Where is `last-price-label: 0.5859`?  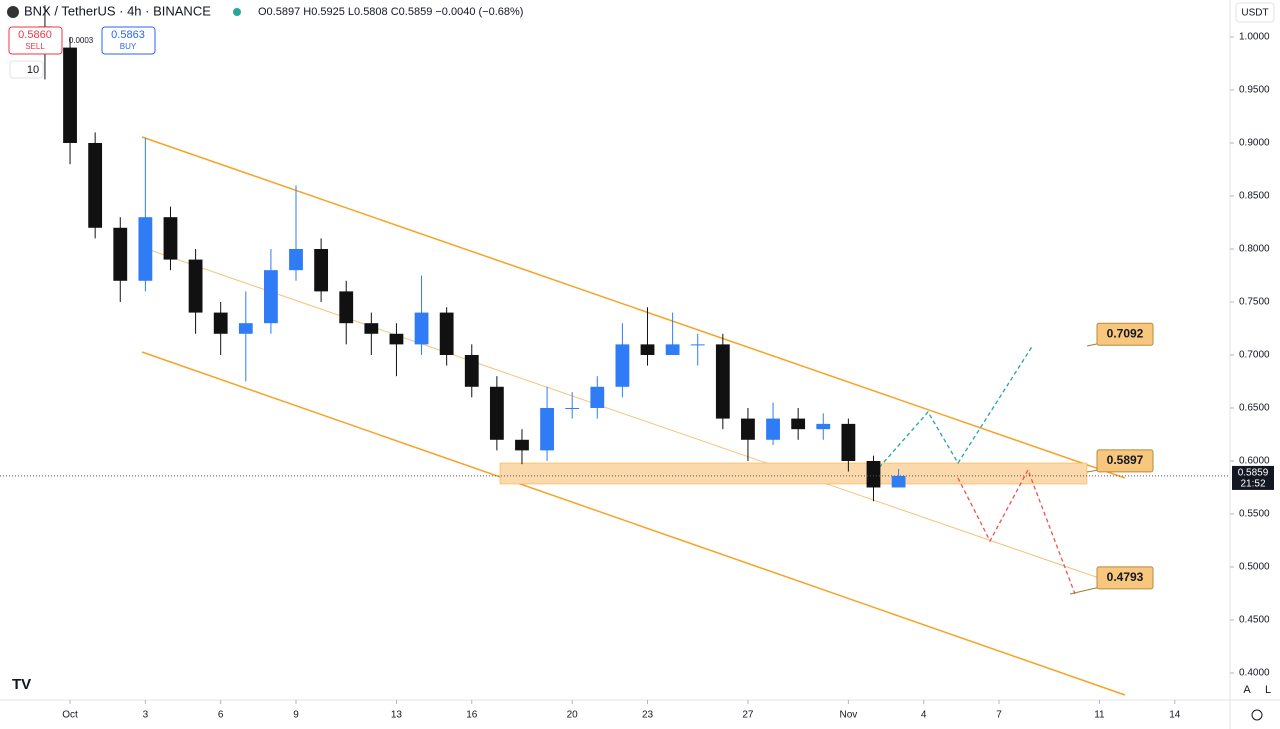 last-price-label: 0.5859 is located at coordinates (1253, 473).